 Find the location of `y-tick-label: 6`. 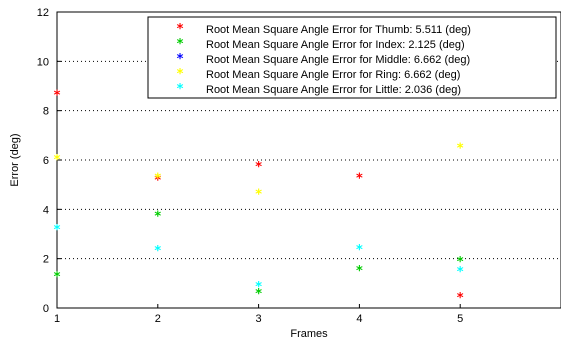

y-tick-label: 6 is located at coordinates (46, 161).